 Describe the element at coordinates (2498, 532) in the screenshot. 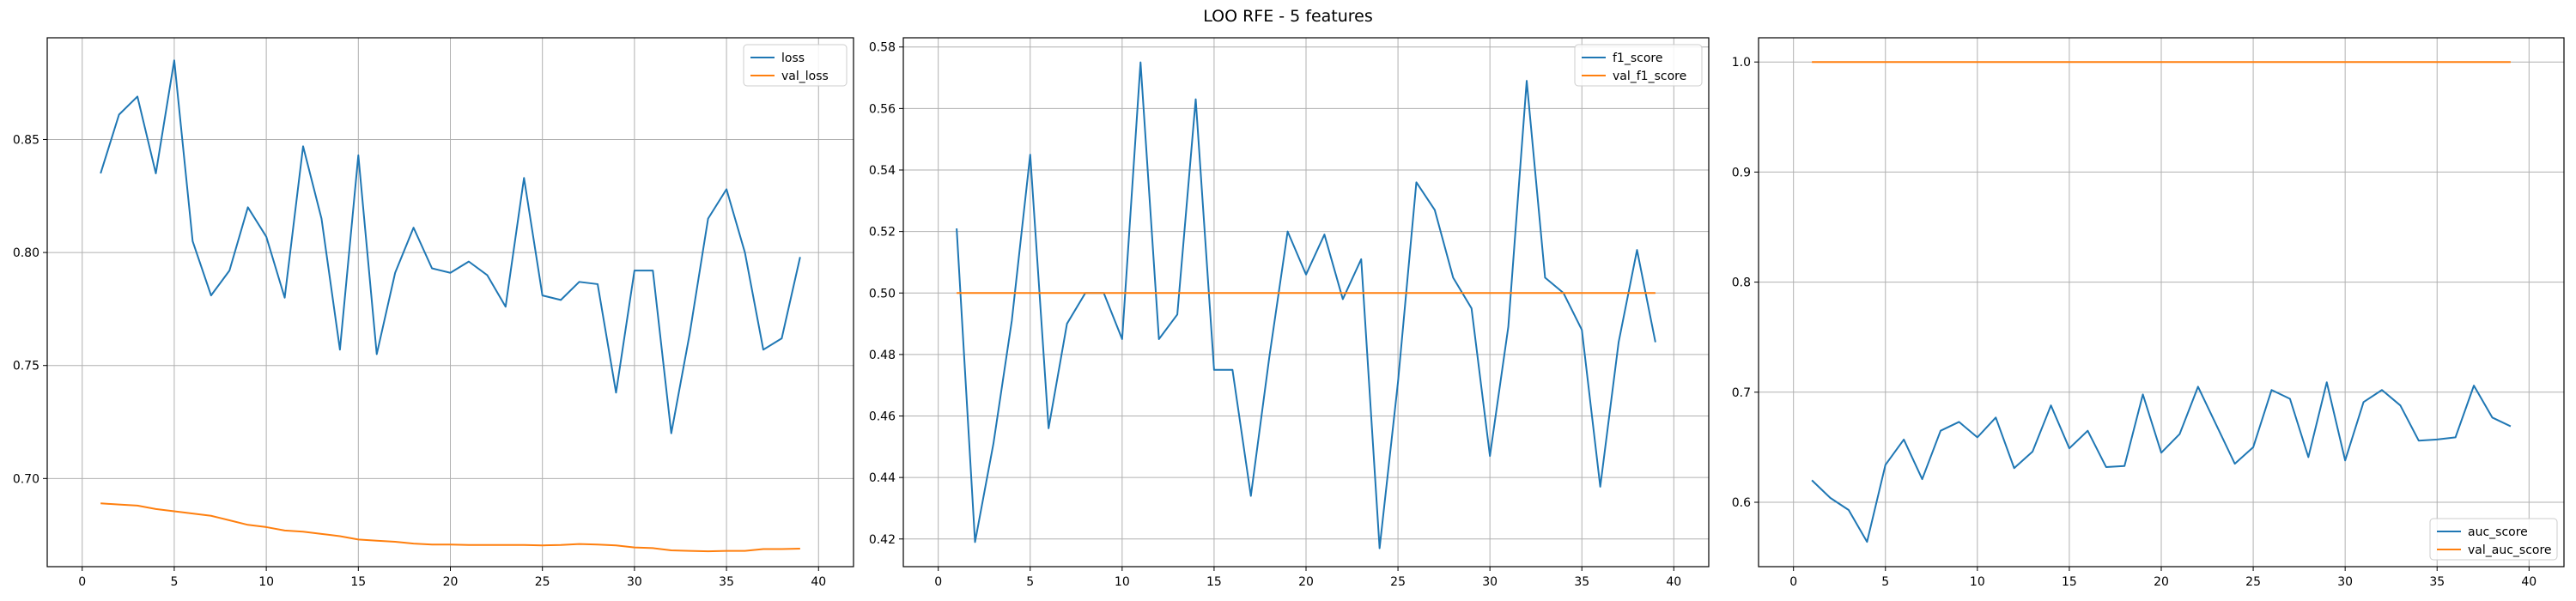

I see `legend-label-auc-score: auc_score` at that location.